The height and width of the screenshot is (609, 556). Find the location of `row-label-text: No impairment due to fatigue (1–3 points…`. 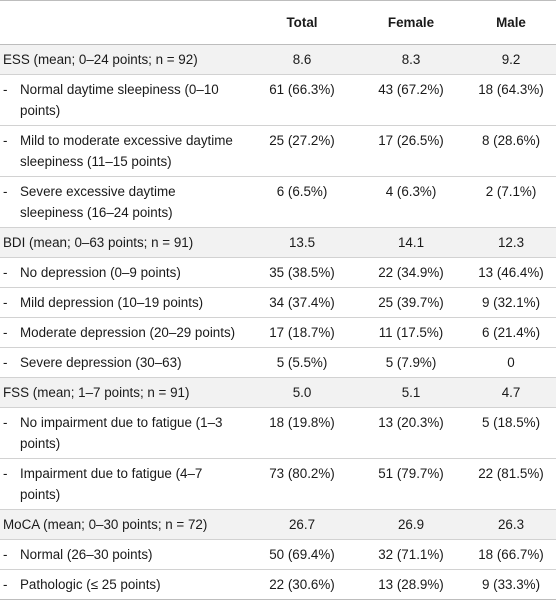

row-label-text: No impairment due to fatigue (1–3 points… is located at coordinates (121, 433).